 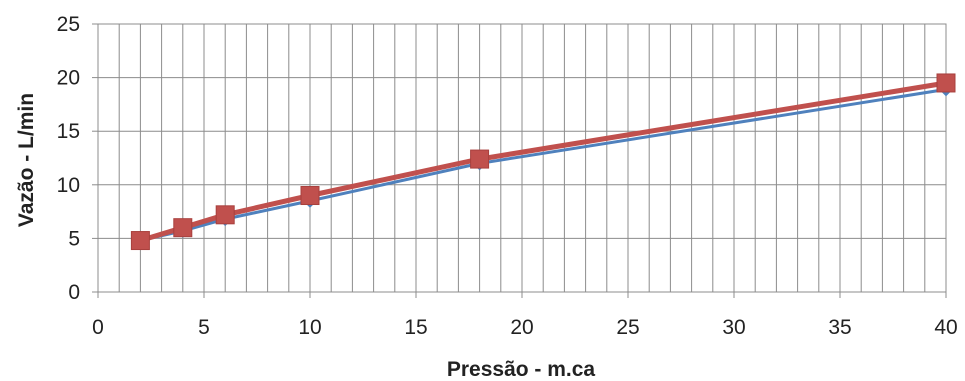 I want to click on y-tick-label: 5, so click(x=74, y=238).